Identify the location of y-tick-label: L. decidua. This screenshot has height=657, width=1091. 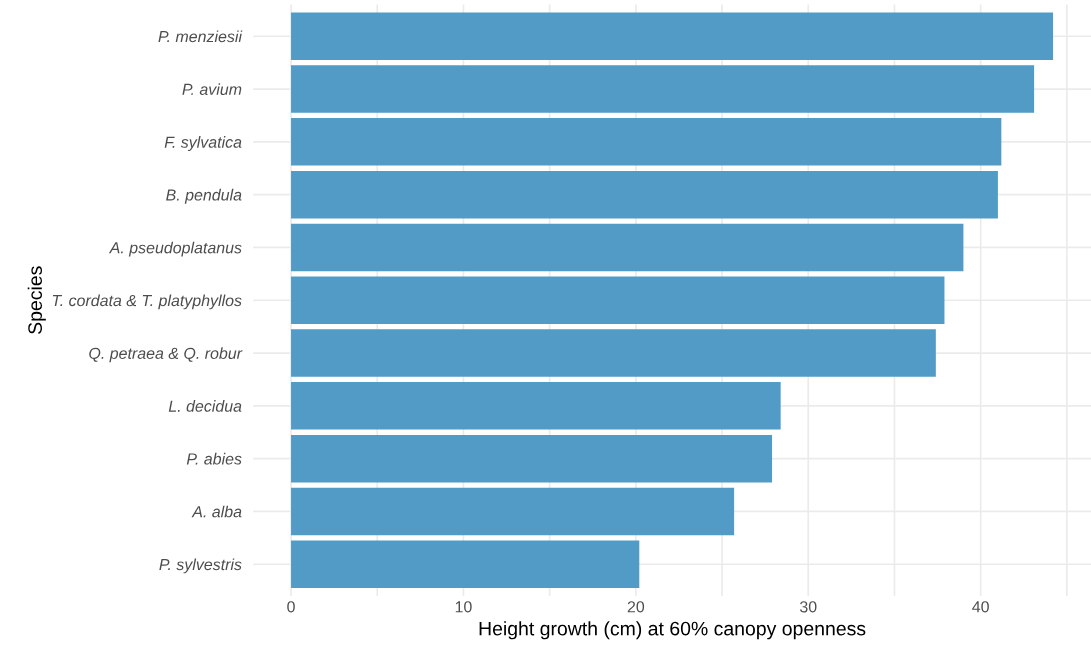
(205, 406).